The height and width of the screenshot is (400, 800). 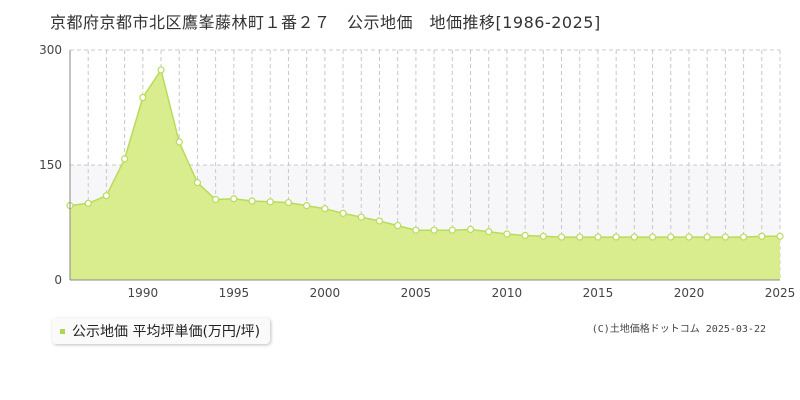 I want to click on y-tick-label-150: 150, so click(x=50, y=165).